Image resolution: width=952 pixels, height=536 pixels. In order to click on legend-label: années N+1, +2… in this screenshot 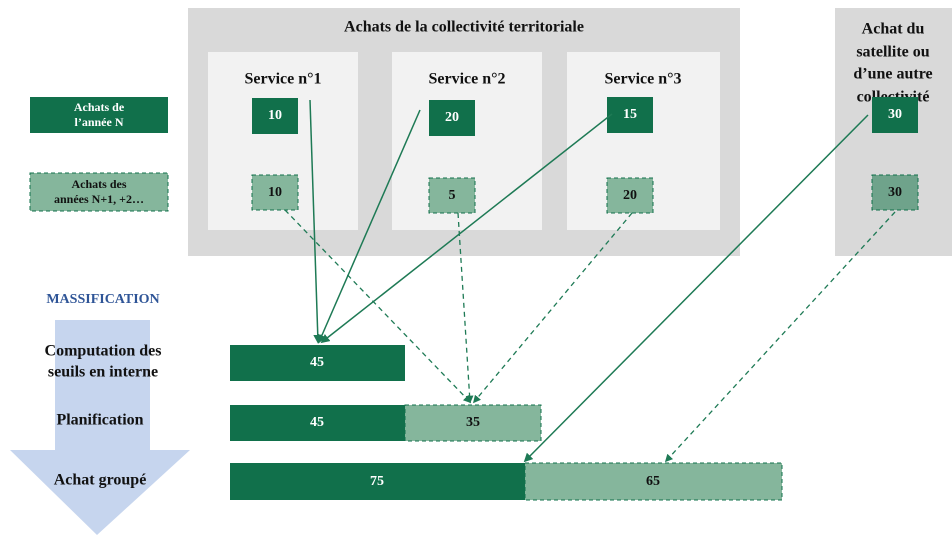, I will do `click(99, 199)`.